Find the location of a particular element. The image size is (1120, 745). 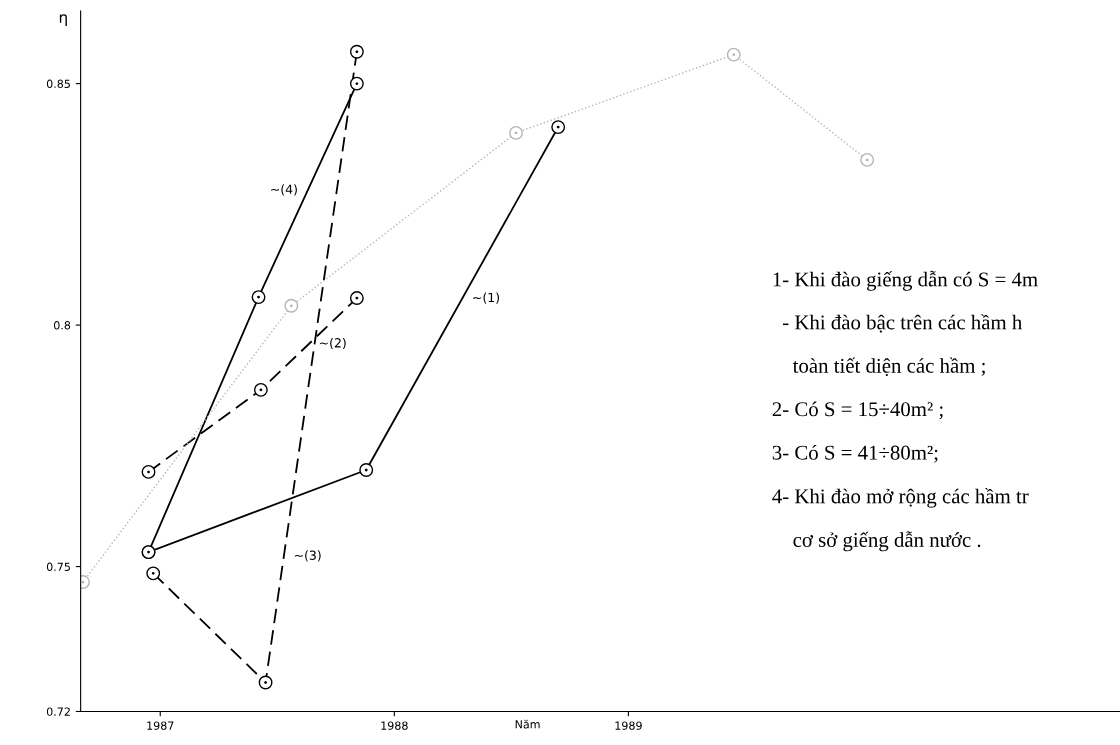

annotation: toàn tiết diện các hầm ; is located at coordinates (888, 367).